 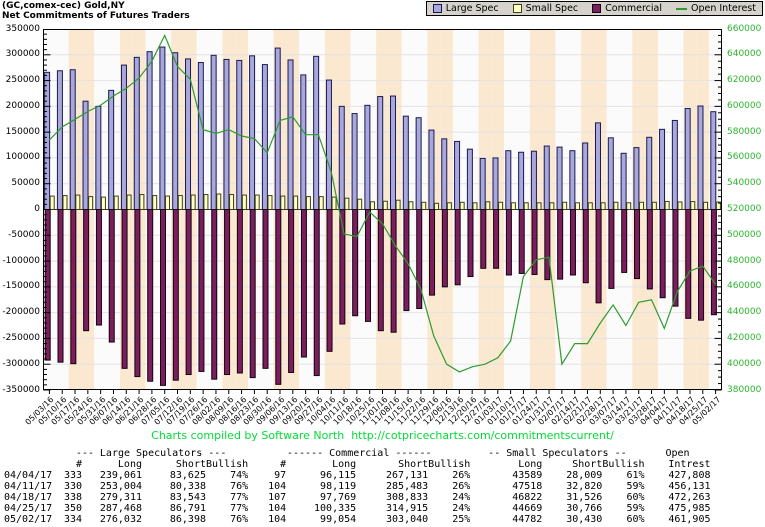 What do you see at coordinates (72, 508) in the screenshot?
I see `table-cell-value: 350` at bounding box center [72, 508].